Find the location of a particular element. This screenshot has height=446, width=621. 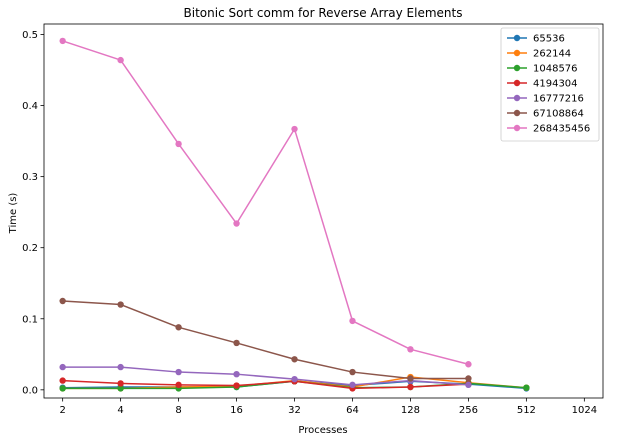

legend-item-65536: 65536 is located at coordinates (536, 39).